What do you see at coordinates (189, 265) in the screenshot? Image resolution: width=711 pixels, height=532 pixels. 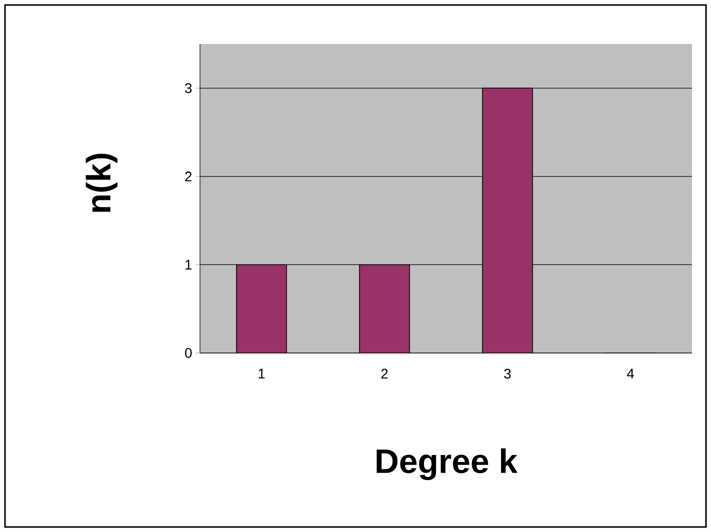 I see `y-tick-label: 1` at bounding box center [189, 265].